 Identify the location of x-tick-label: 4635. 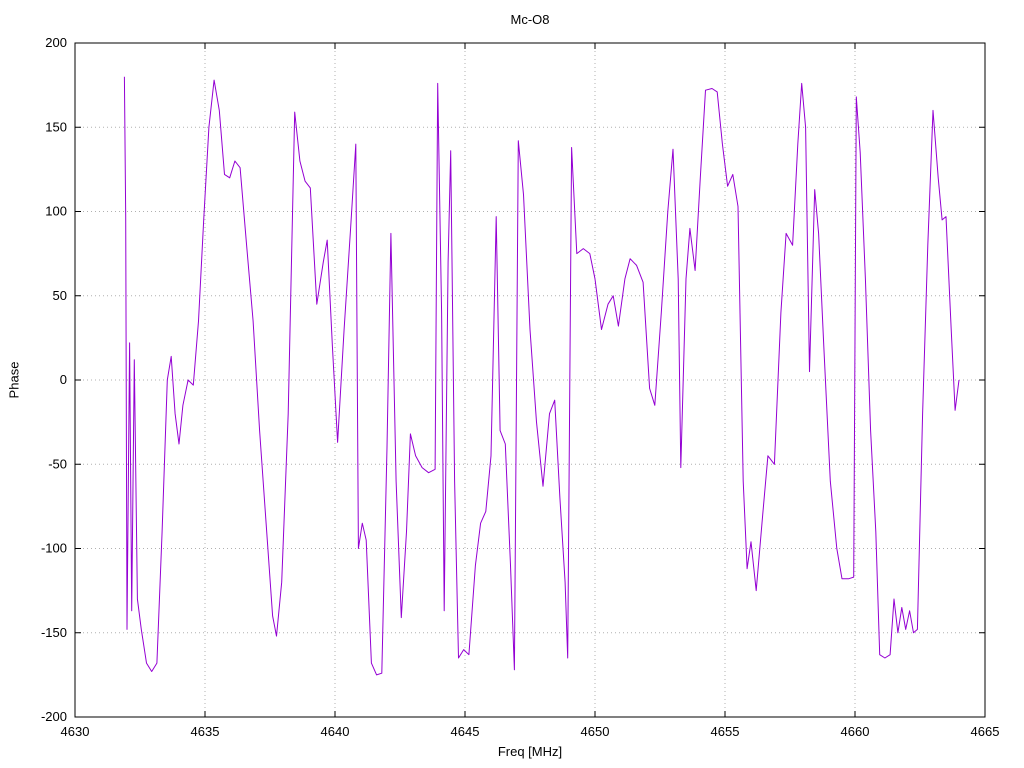
(205, 731).